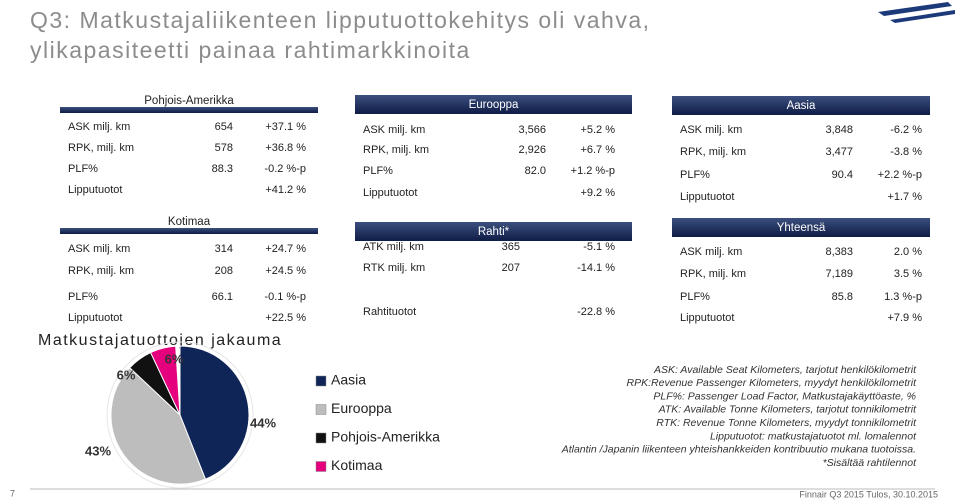 Image resolution: width=959 pixels, height=502 pixels. I want to click on row-value: 88.3, so click(222, 169).